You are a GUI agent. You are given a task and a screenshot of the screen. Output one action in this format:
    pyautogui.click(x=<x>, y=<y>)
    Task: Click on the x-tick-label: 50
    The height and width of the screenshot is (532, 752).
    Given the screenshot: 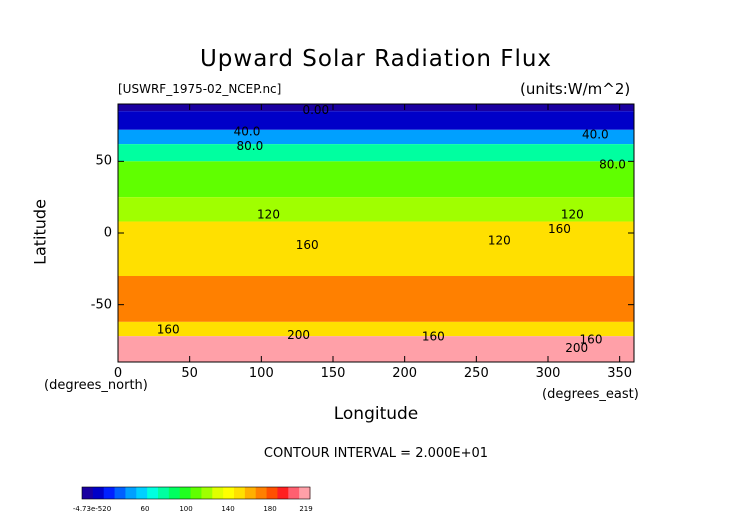 What is the action you would take?
    pyautogui.click(x=189, y=373)
    